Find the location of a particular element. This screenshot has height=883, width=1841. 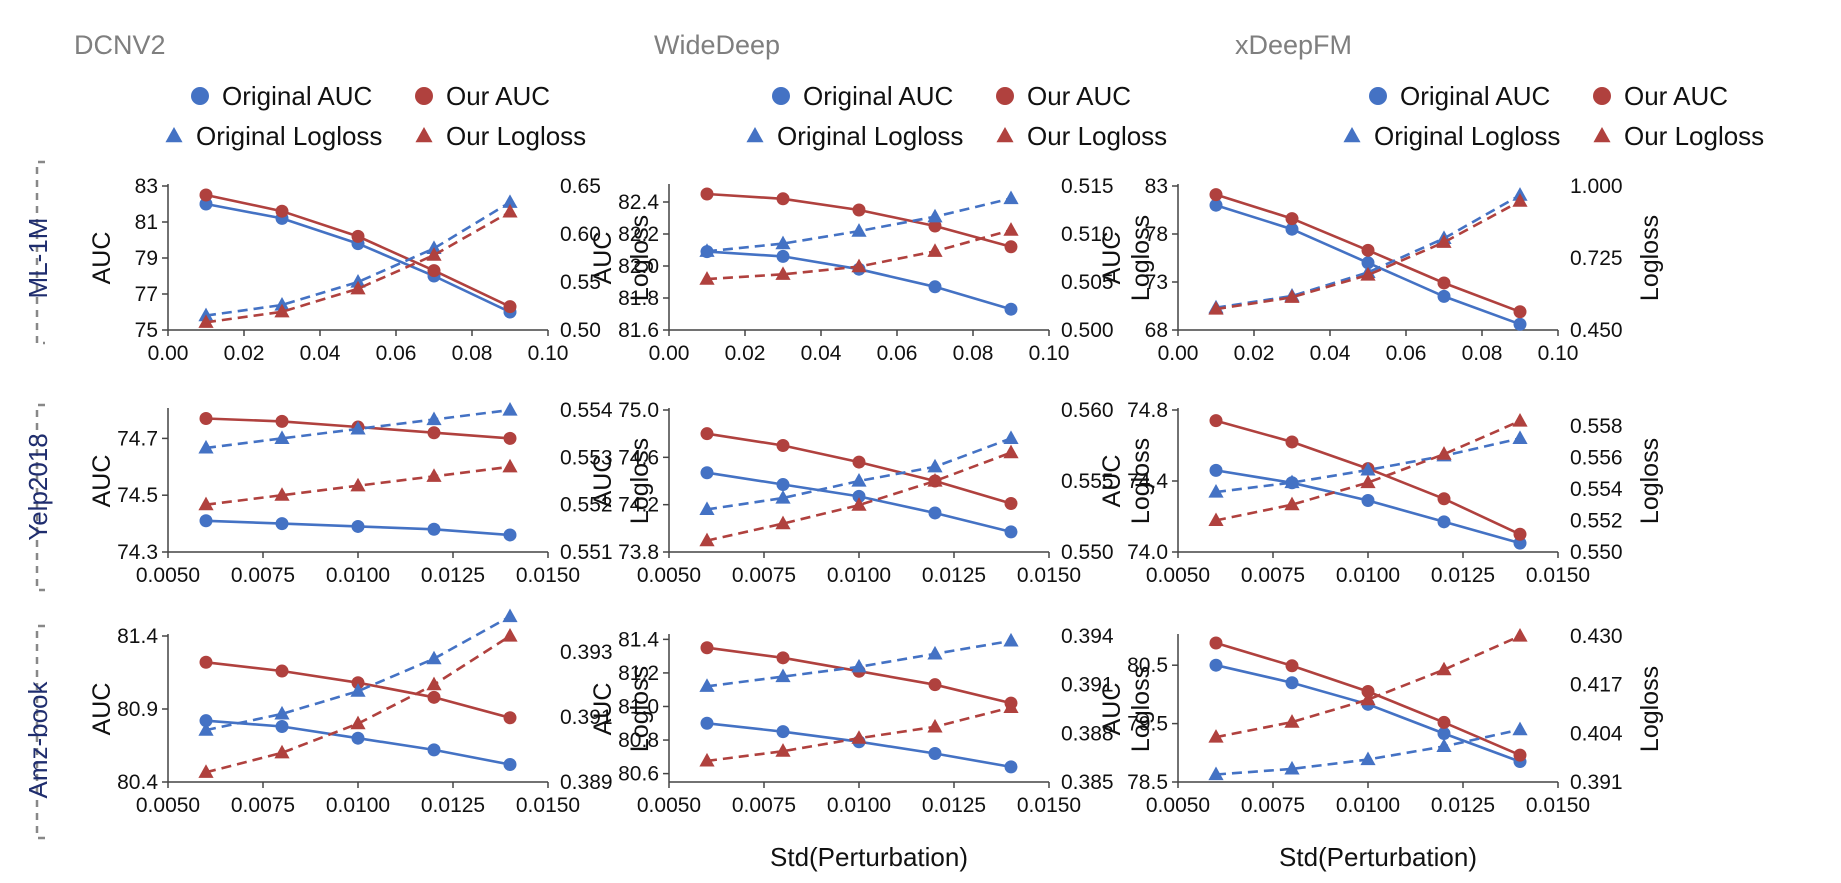

x-tick-label: 0.00 is located at coordinates (1178, 353).